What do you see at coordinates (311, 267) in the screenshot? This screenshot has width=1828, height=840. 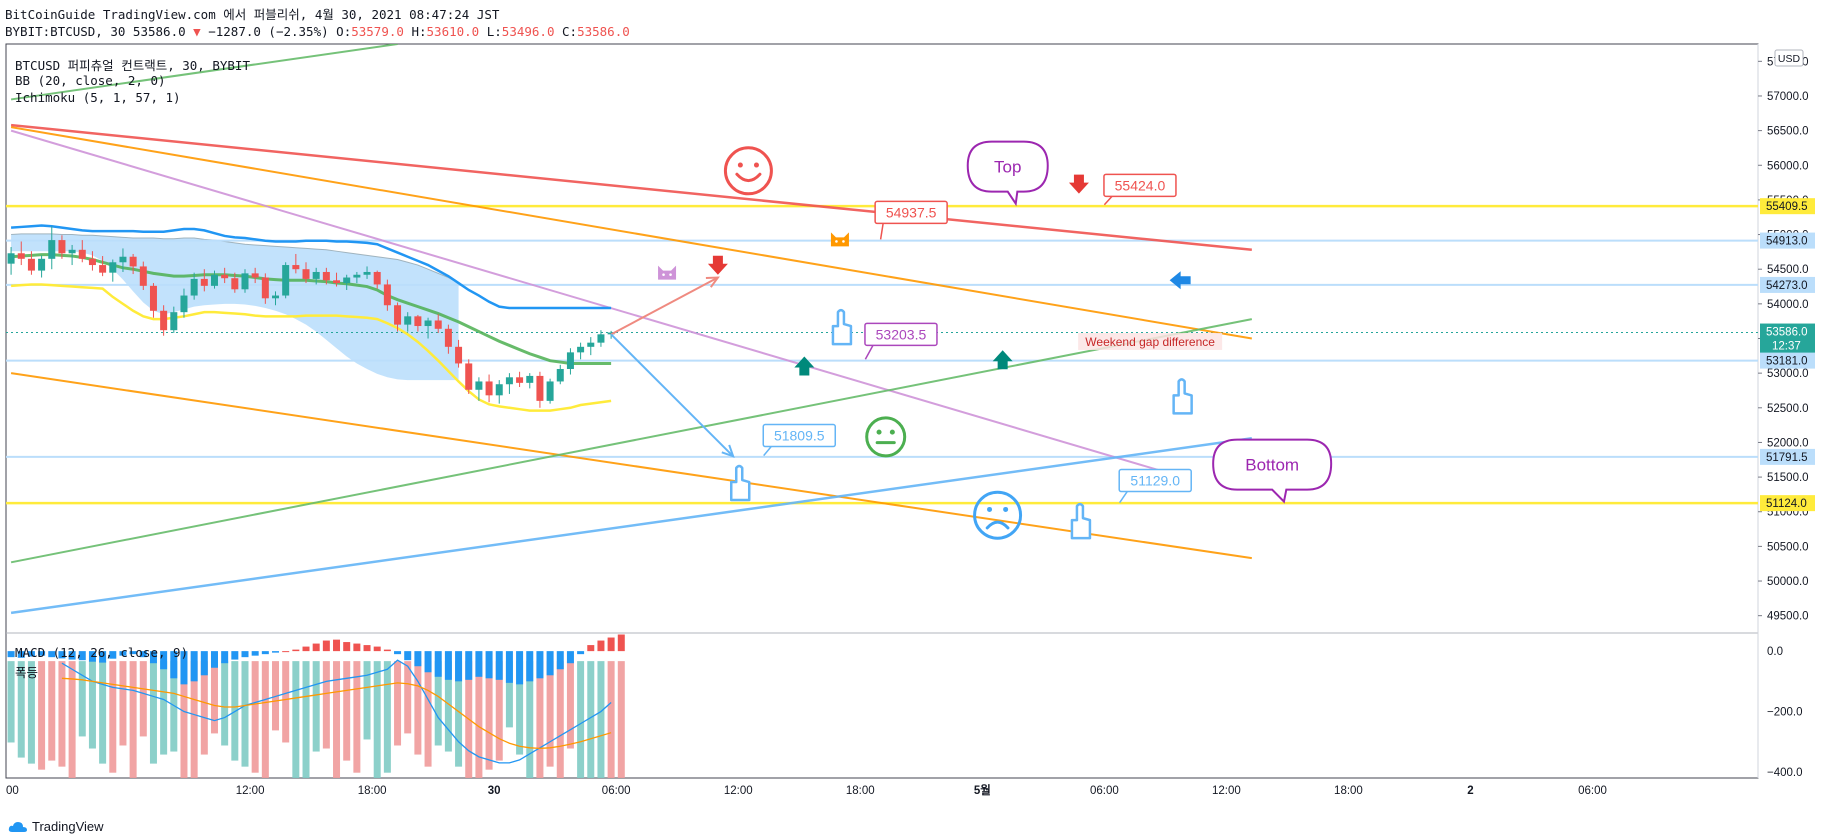 I see `bb-upper-line` at bounding box center [311, 267].